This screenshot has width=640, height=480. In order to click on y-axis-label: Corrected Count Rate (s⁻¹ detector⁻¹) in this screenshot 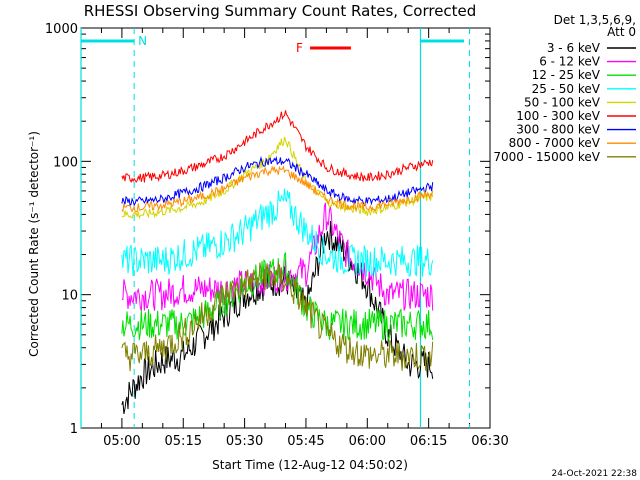, I will do `click(34, 244)`.